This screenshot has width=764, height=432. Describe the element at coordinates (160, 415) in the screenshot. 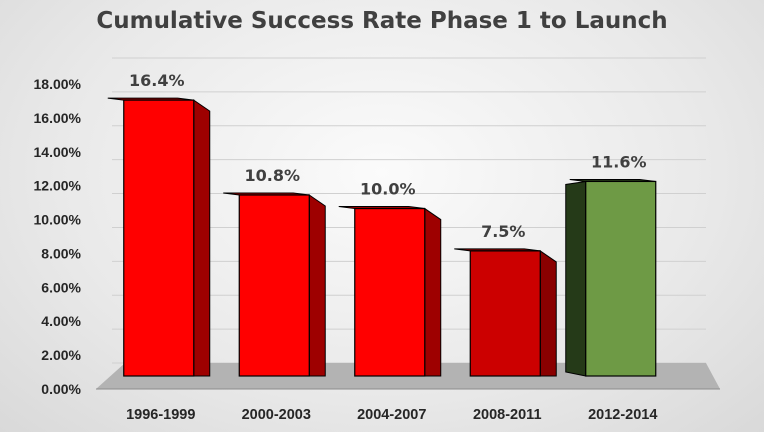

I see `x-tick-label: 1996-1999` at that location.